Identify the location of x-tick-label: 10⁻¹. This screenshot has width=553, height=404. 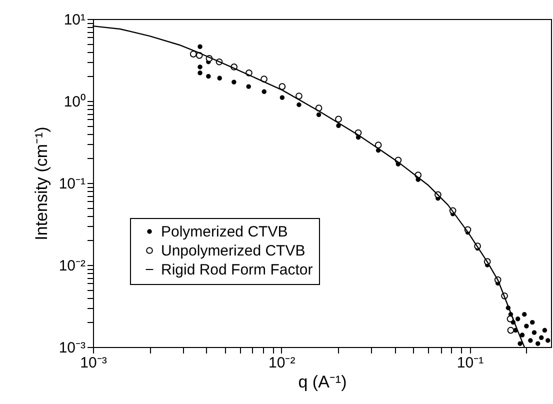
(470, 363).